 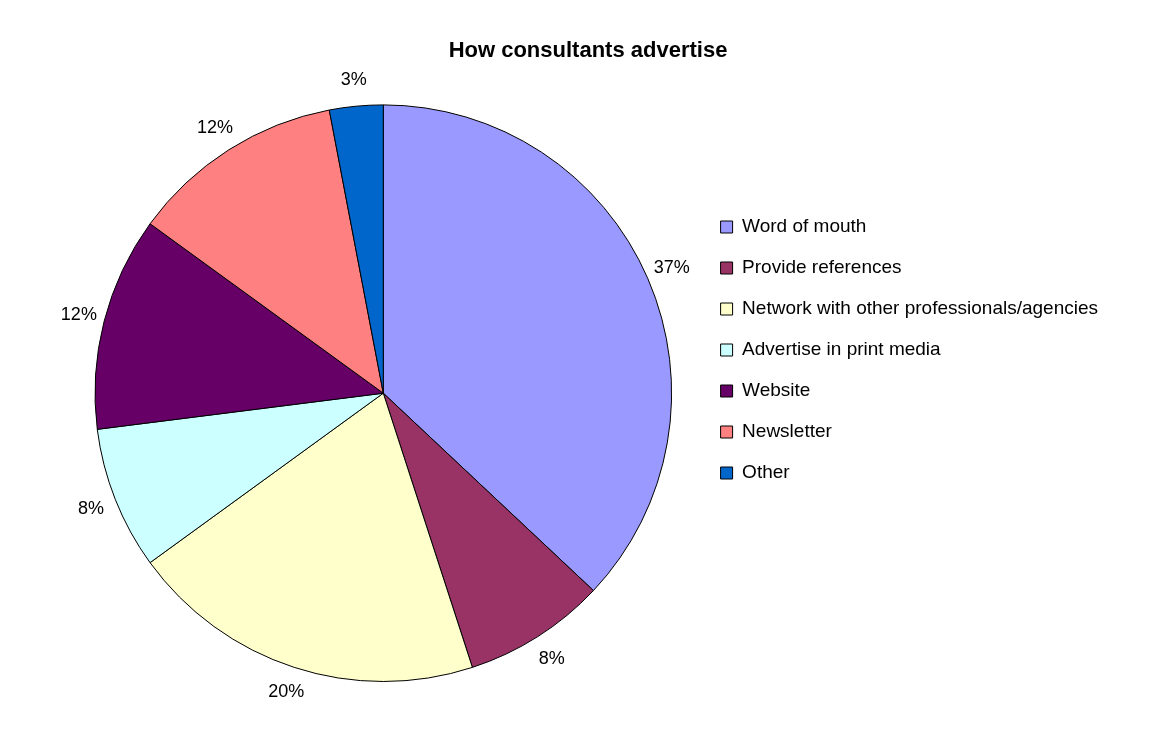 What do you see at coordinates (353, 79) in the screenshot?
I see `data-label: 3%` at bounding box center [353, 79].